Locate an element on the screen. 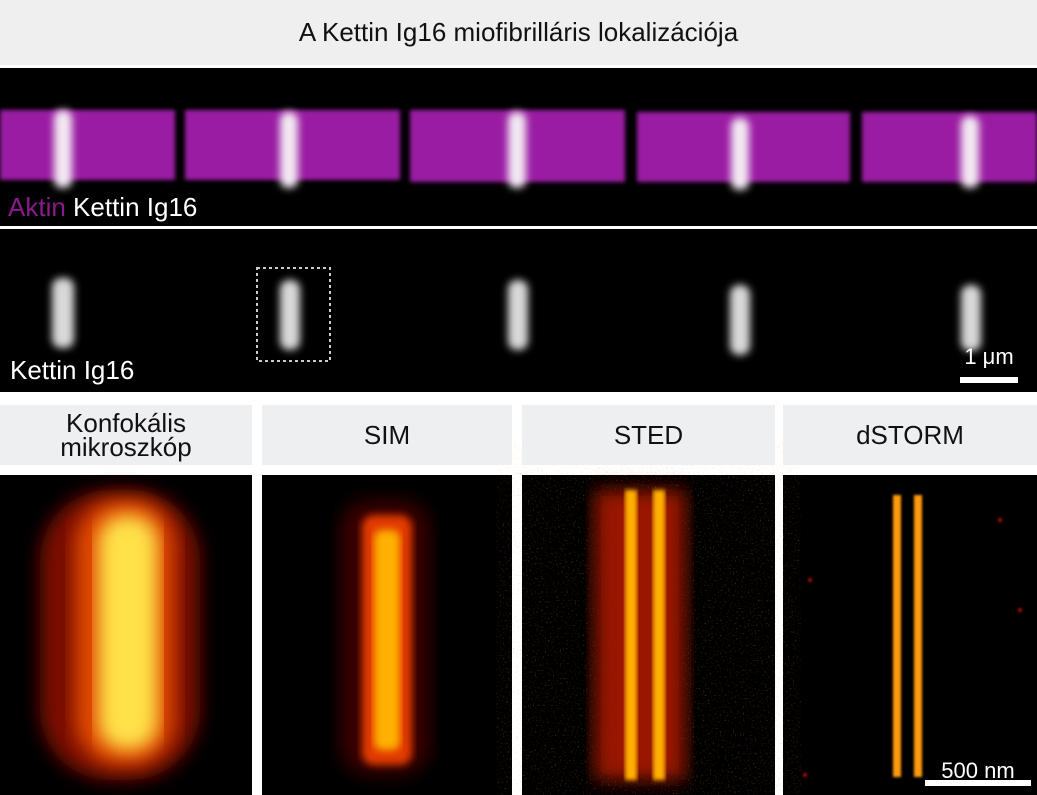 This screenshot has width=1037, height=795. dstorm-image is located at coordinates (910, 635).